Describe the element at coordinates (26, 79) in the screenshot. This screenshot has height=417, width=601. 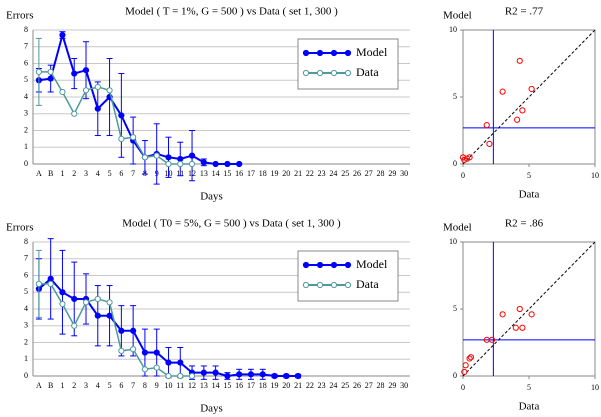
I see `y-tick-label: 5` at that location.